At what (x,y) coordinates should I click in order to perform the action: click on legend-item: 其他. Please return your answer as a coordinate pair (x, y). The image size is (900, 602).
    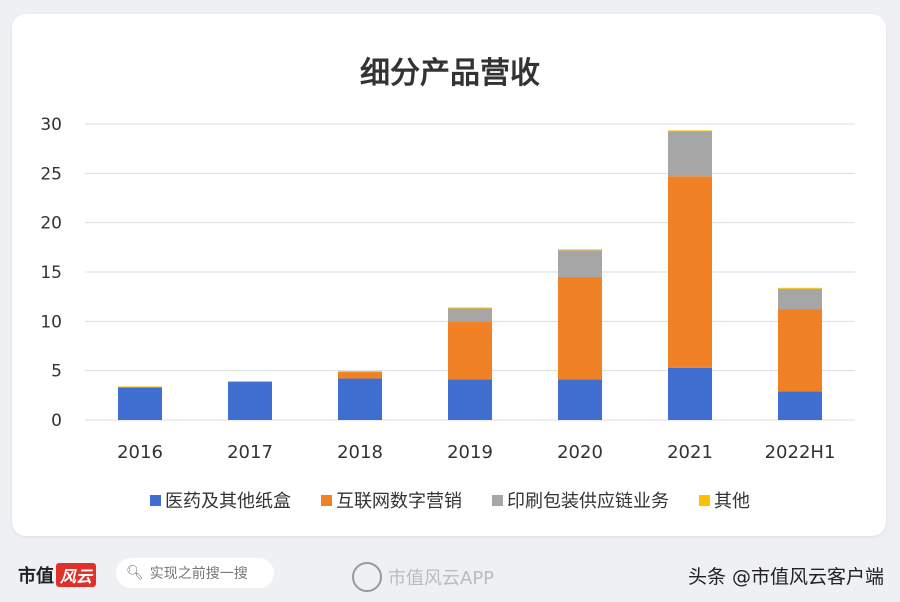
    Looking at the image, I should click on (724, 500).